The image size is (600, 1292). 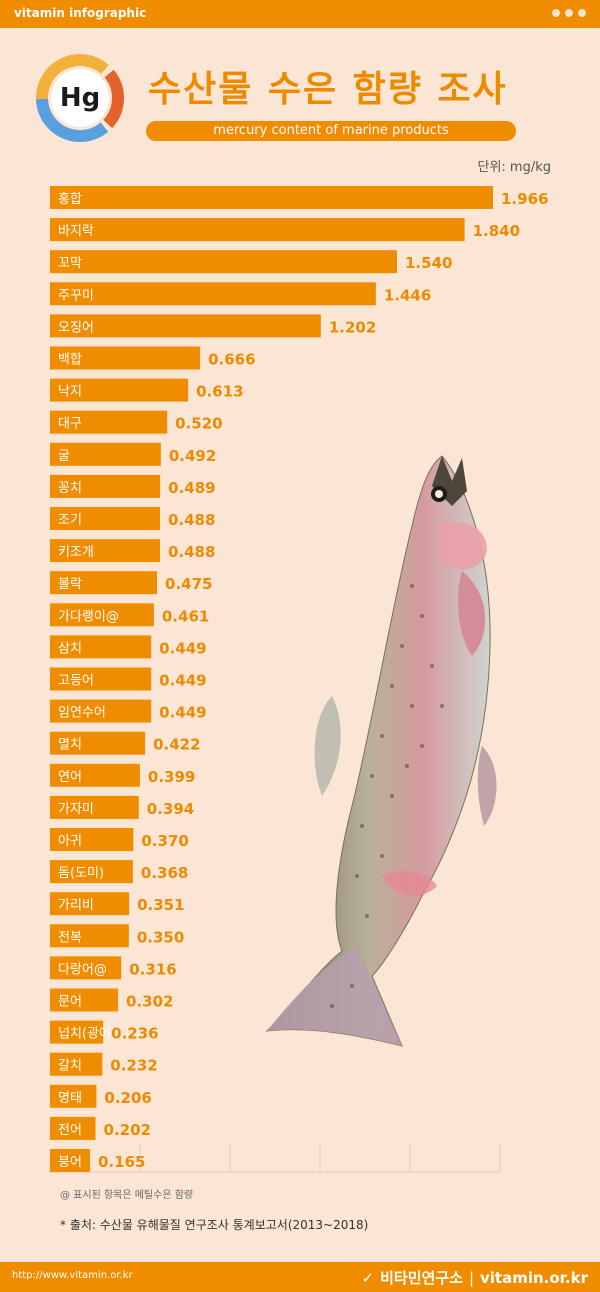 What do you see at coordinates (70, 937) in the screenshot?
I see `bar-category-label: 전복` at bounding box center [70, 937].